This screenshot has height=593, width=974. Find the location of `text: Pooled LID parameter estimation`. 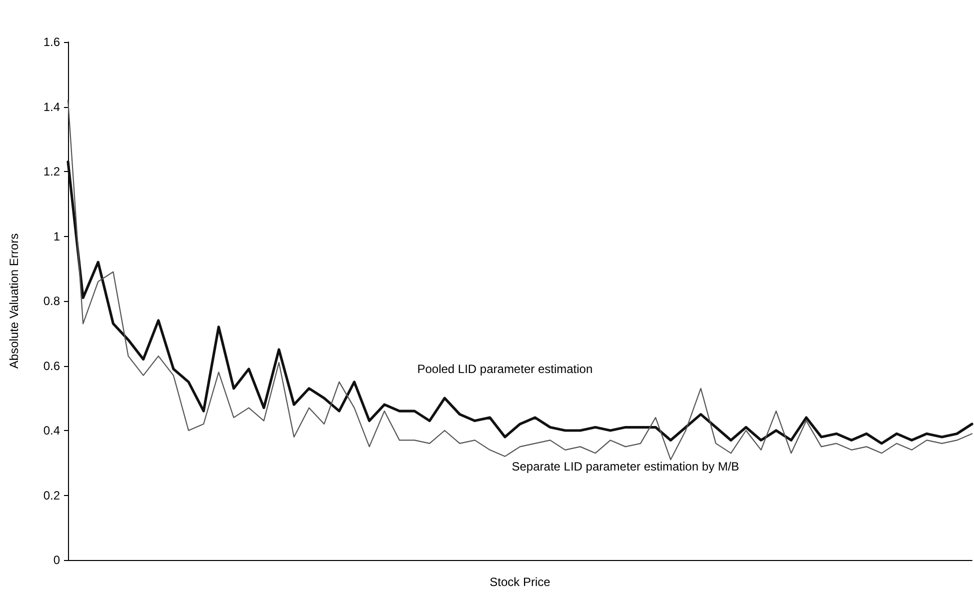

text: Pooled LID parameter estimation is located at coordinates (505, 369).